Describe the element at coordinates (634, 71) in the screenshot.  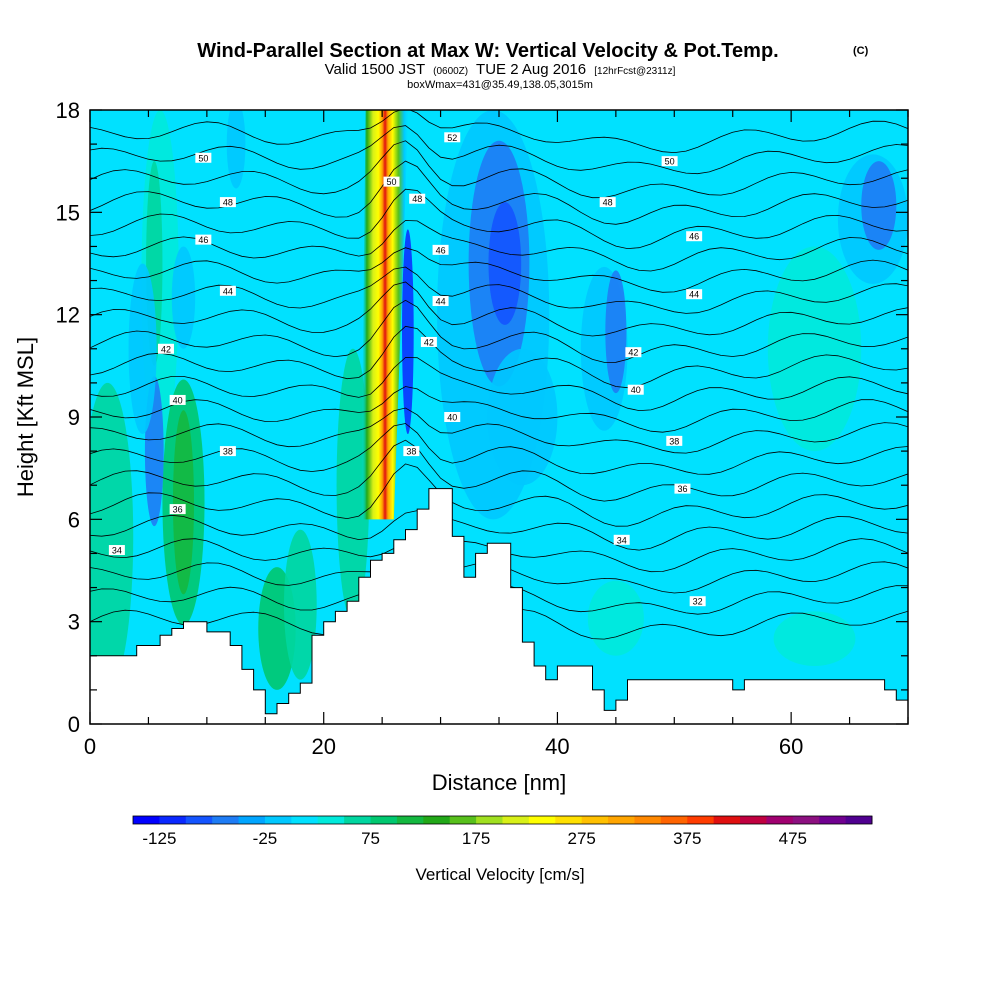
I see `subtitle-forecast: [12hrFcst@2311z]` at that location.